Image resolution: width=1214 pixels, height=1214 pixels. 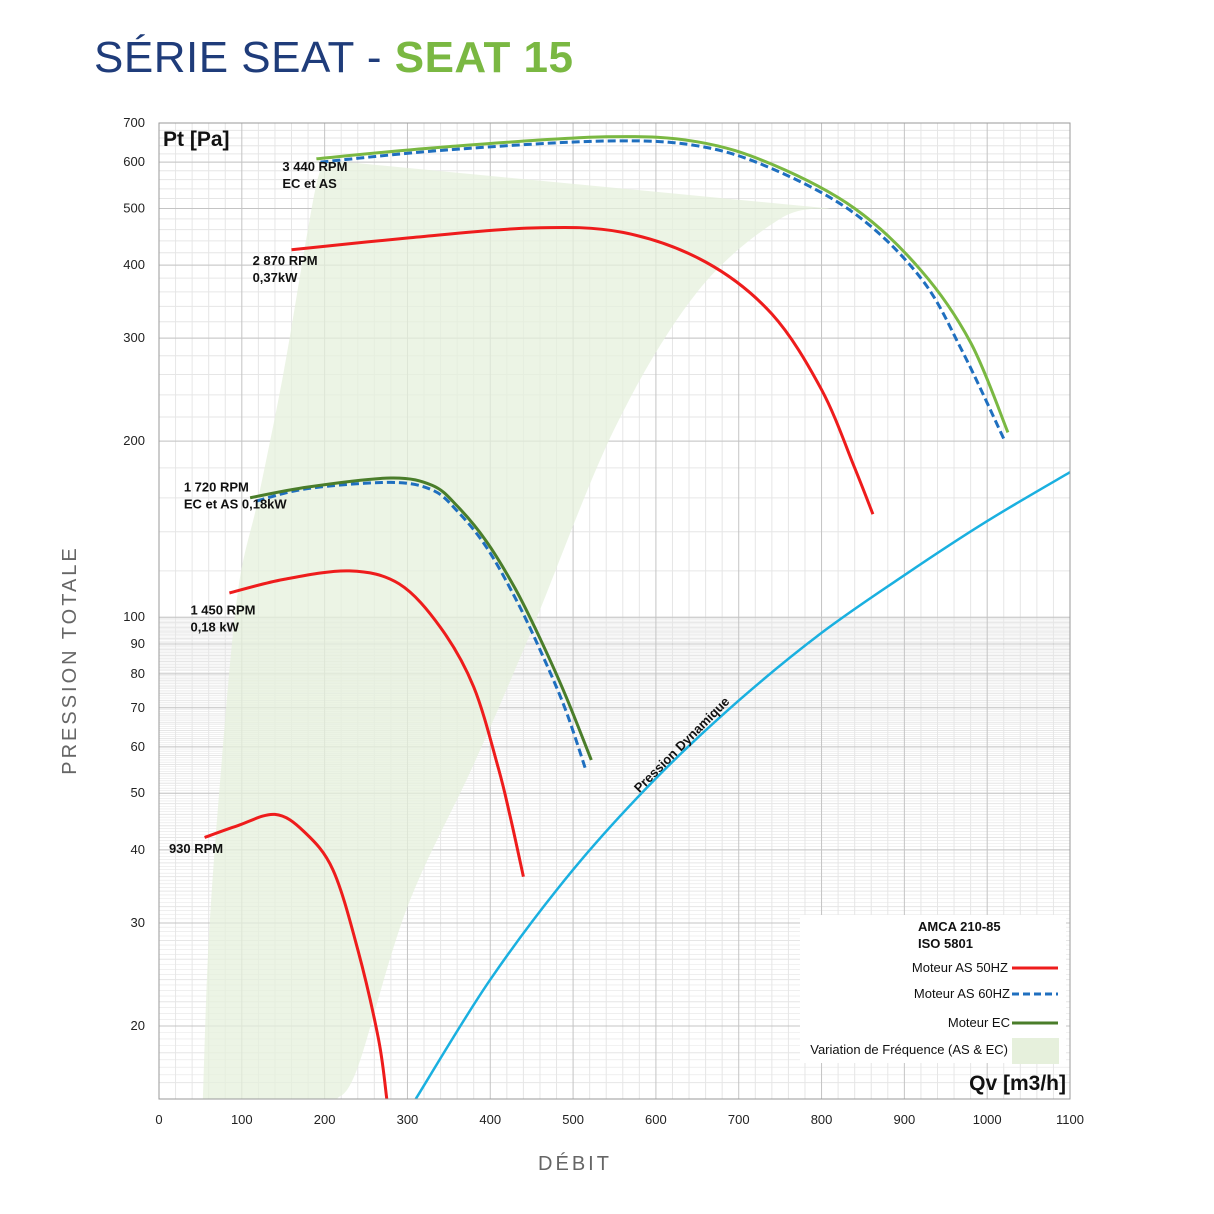 I want to click on legend-item-band: Variation de Fréquence (AS & EC), so click(x=934, y=1051).